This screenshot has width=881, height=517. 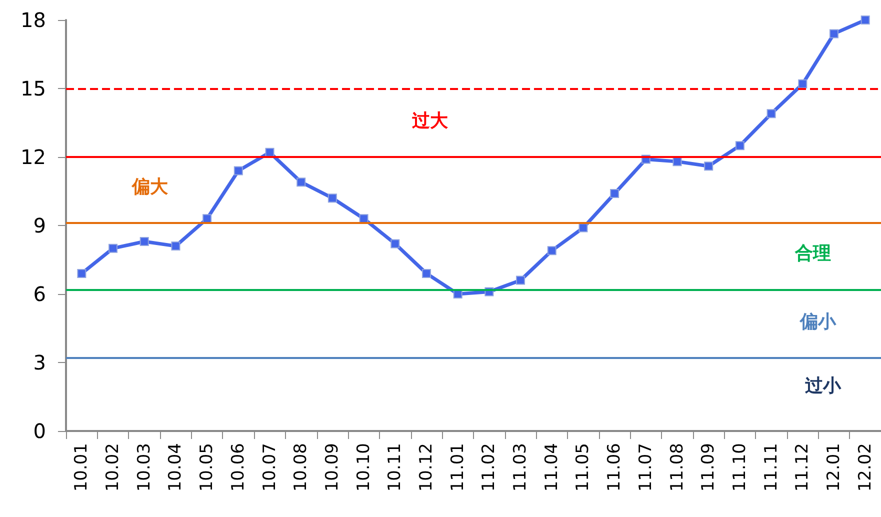 What do you see at coordinates (364, 467) in the screenshot?
I see `x-tick-label: 10.10` at bounding box center [364, 467].